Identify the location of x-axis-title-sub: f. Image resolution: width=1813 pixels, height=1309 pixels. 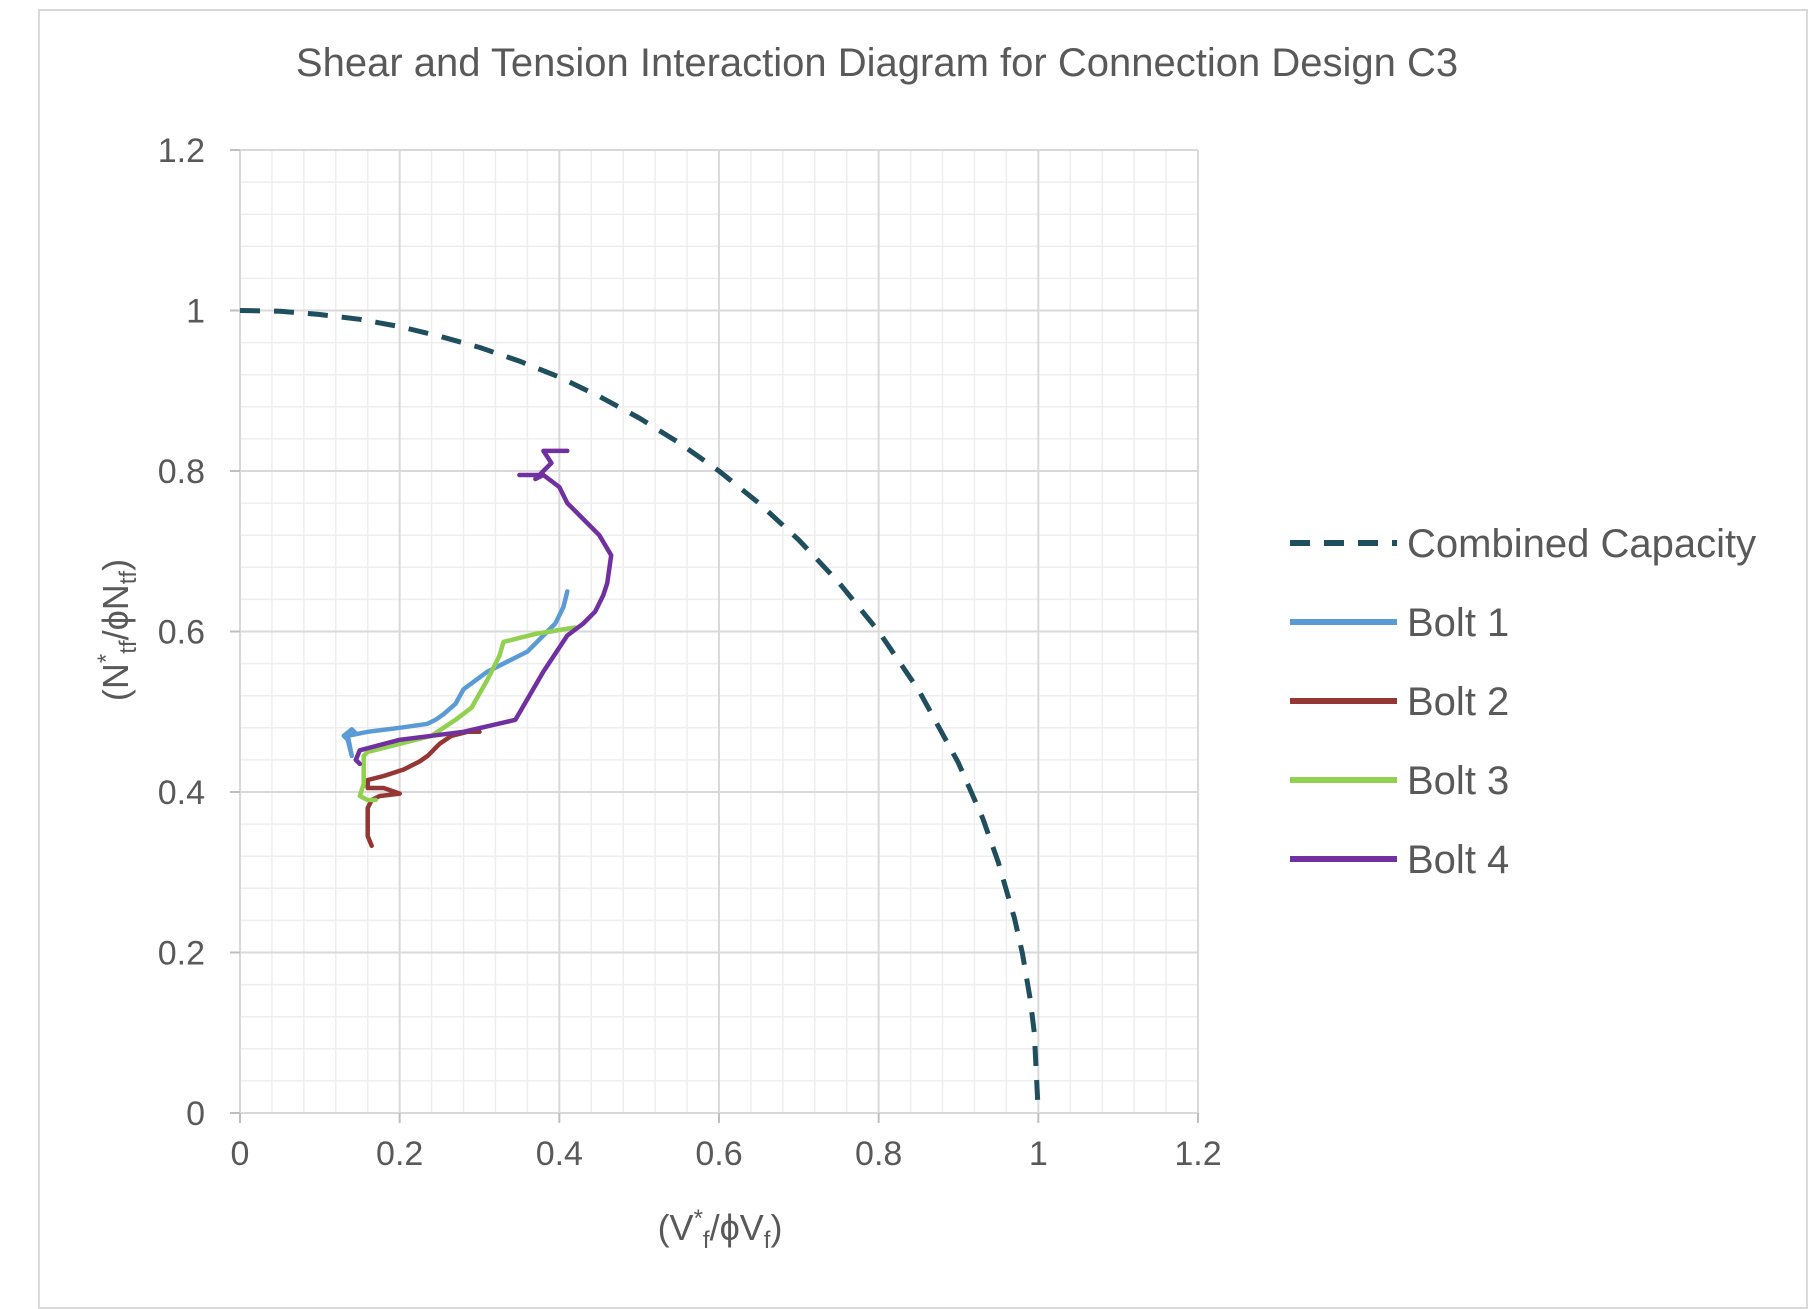
(706, 1240).